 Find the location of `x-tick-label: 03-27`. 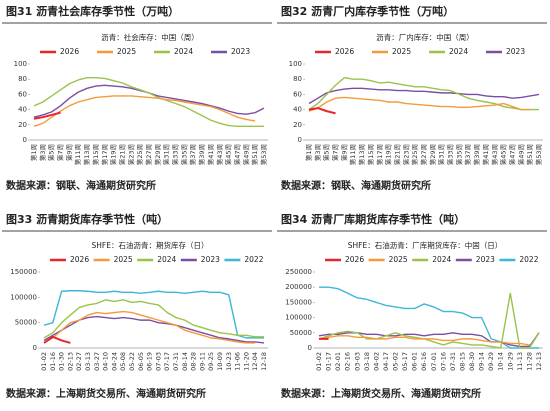

x-tick-label: 03-27 is located at coordinates (97, 361).